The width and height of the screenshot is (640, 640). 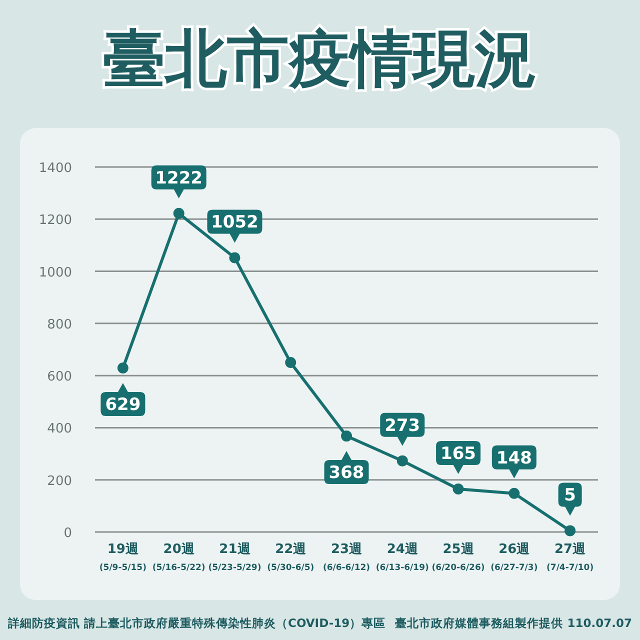 What do you see at coordinates (196, 623) in the screenshot?
I see `text: 詳細防疫資訊 請上臺北市政府嚴重特殊傳染性肺炎（COVID-19）專區` at bounding box center [196, 623].